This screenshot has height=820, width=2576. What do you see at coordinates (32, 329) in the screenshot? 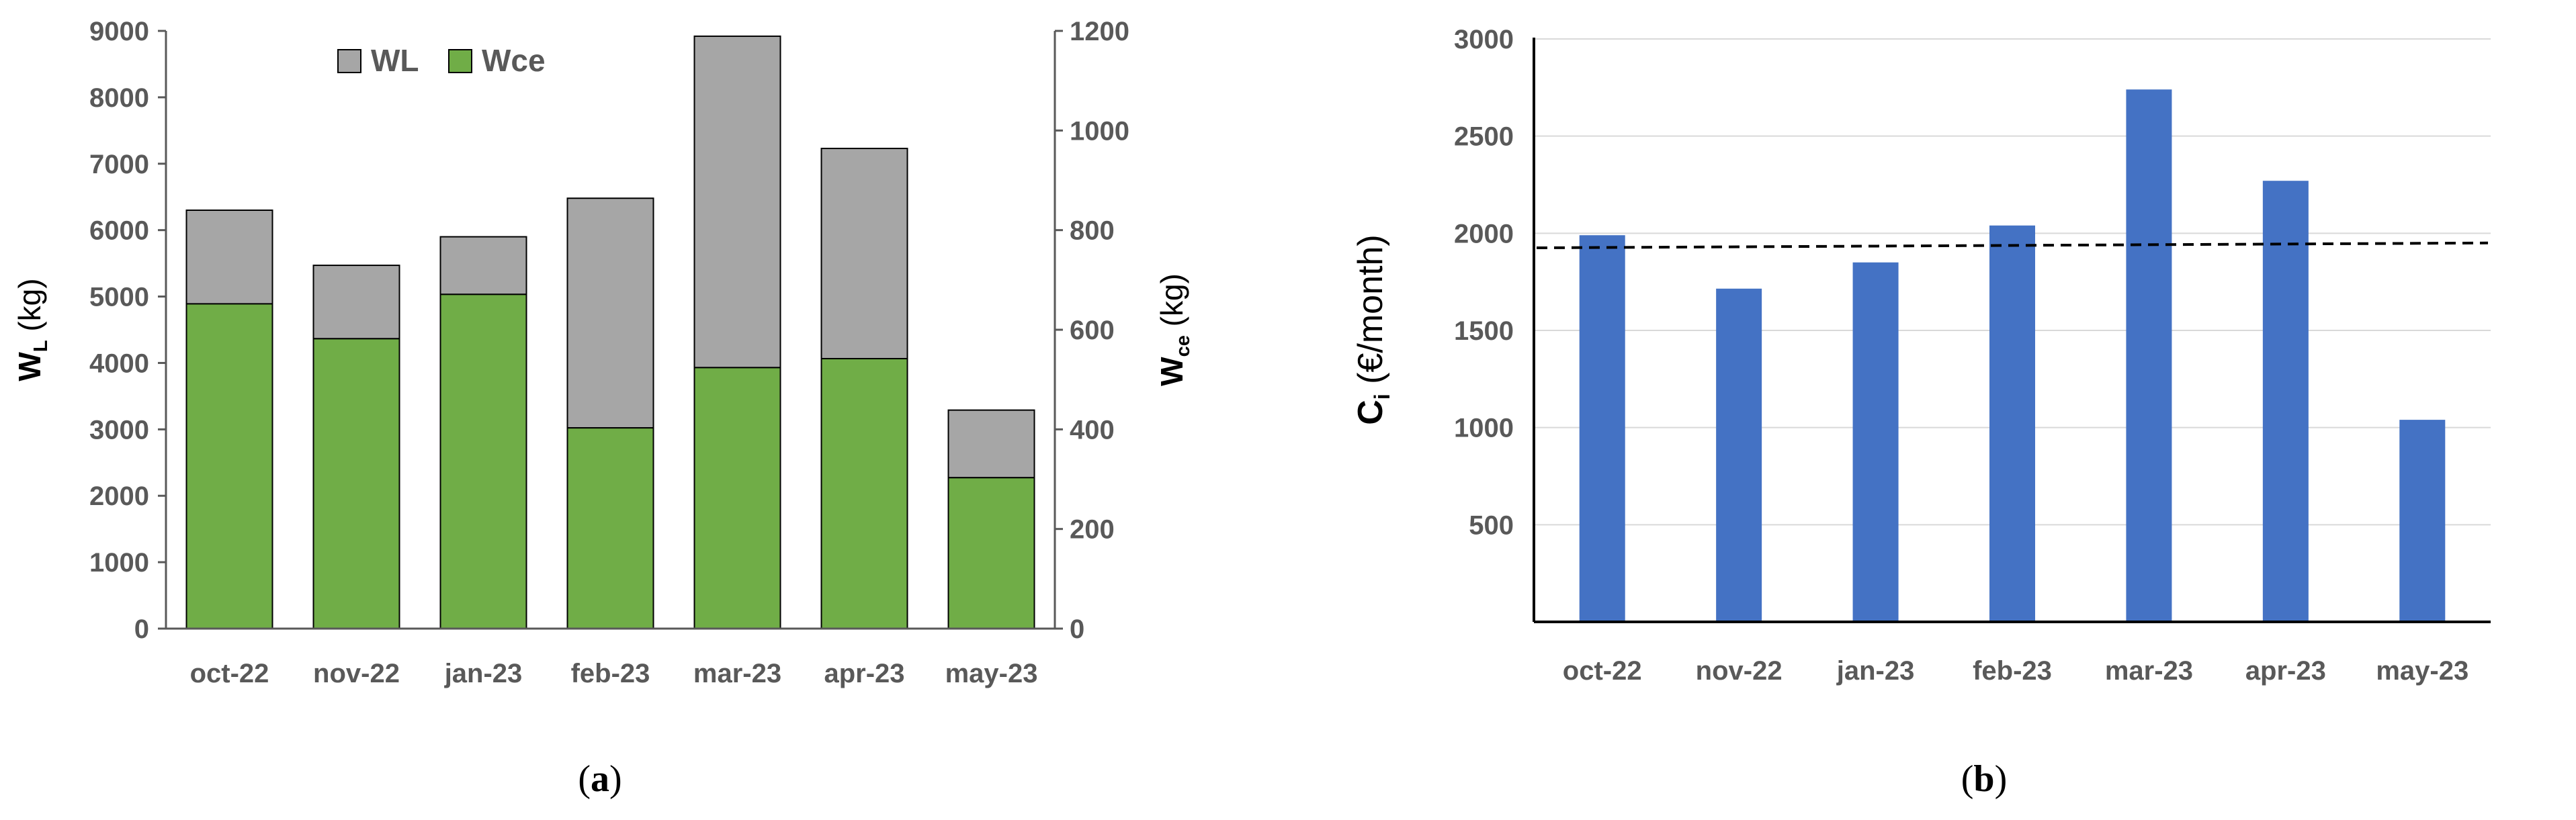
I see `y-axis-title: WL (kg)` at bounding box center [32, 329].